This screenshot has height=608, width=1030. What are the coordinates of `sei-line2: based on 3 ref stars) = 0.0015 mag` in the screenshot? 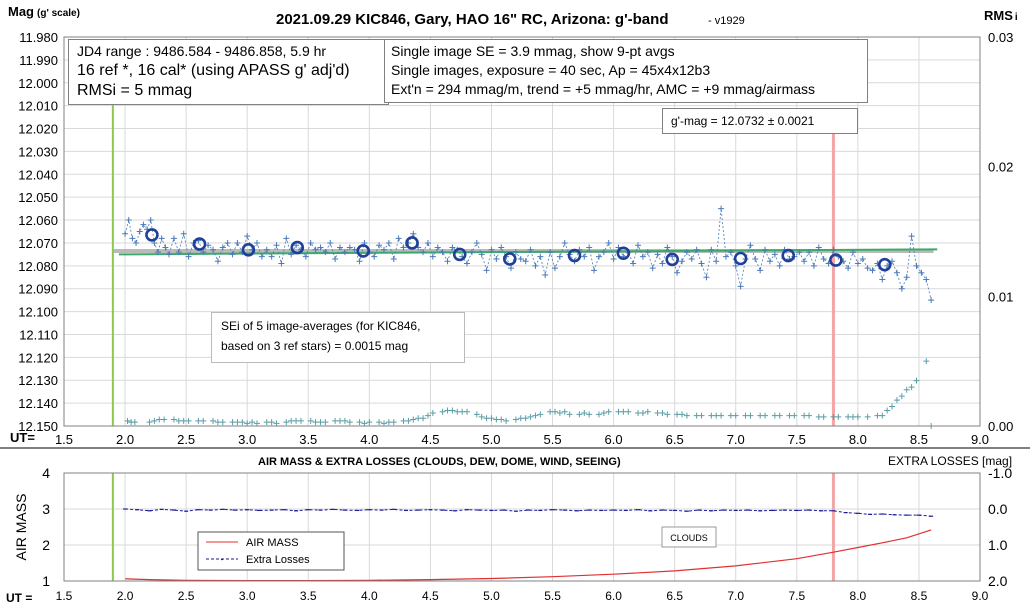 It's located at (315, 346).